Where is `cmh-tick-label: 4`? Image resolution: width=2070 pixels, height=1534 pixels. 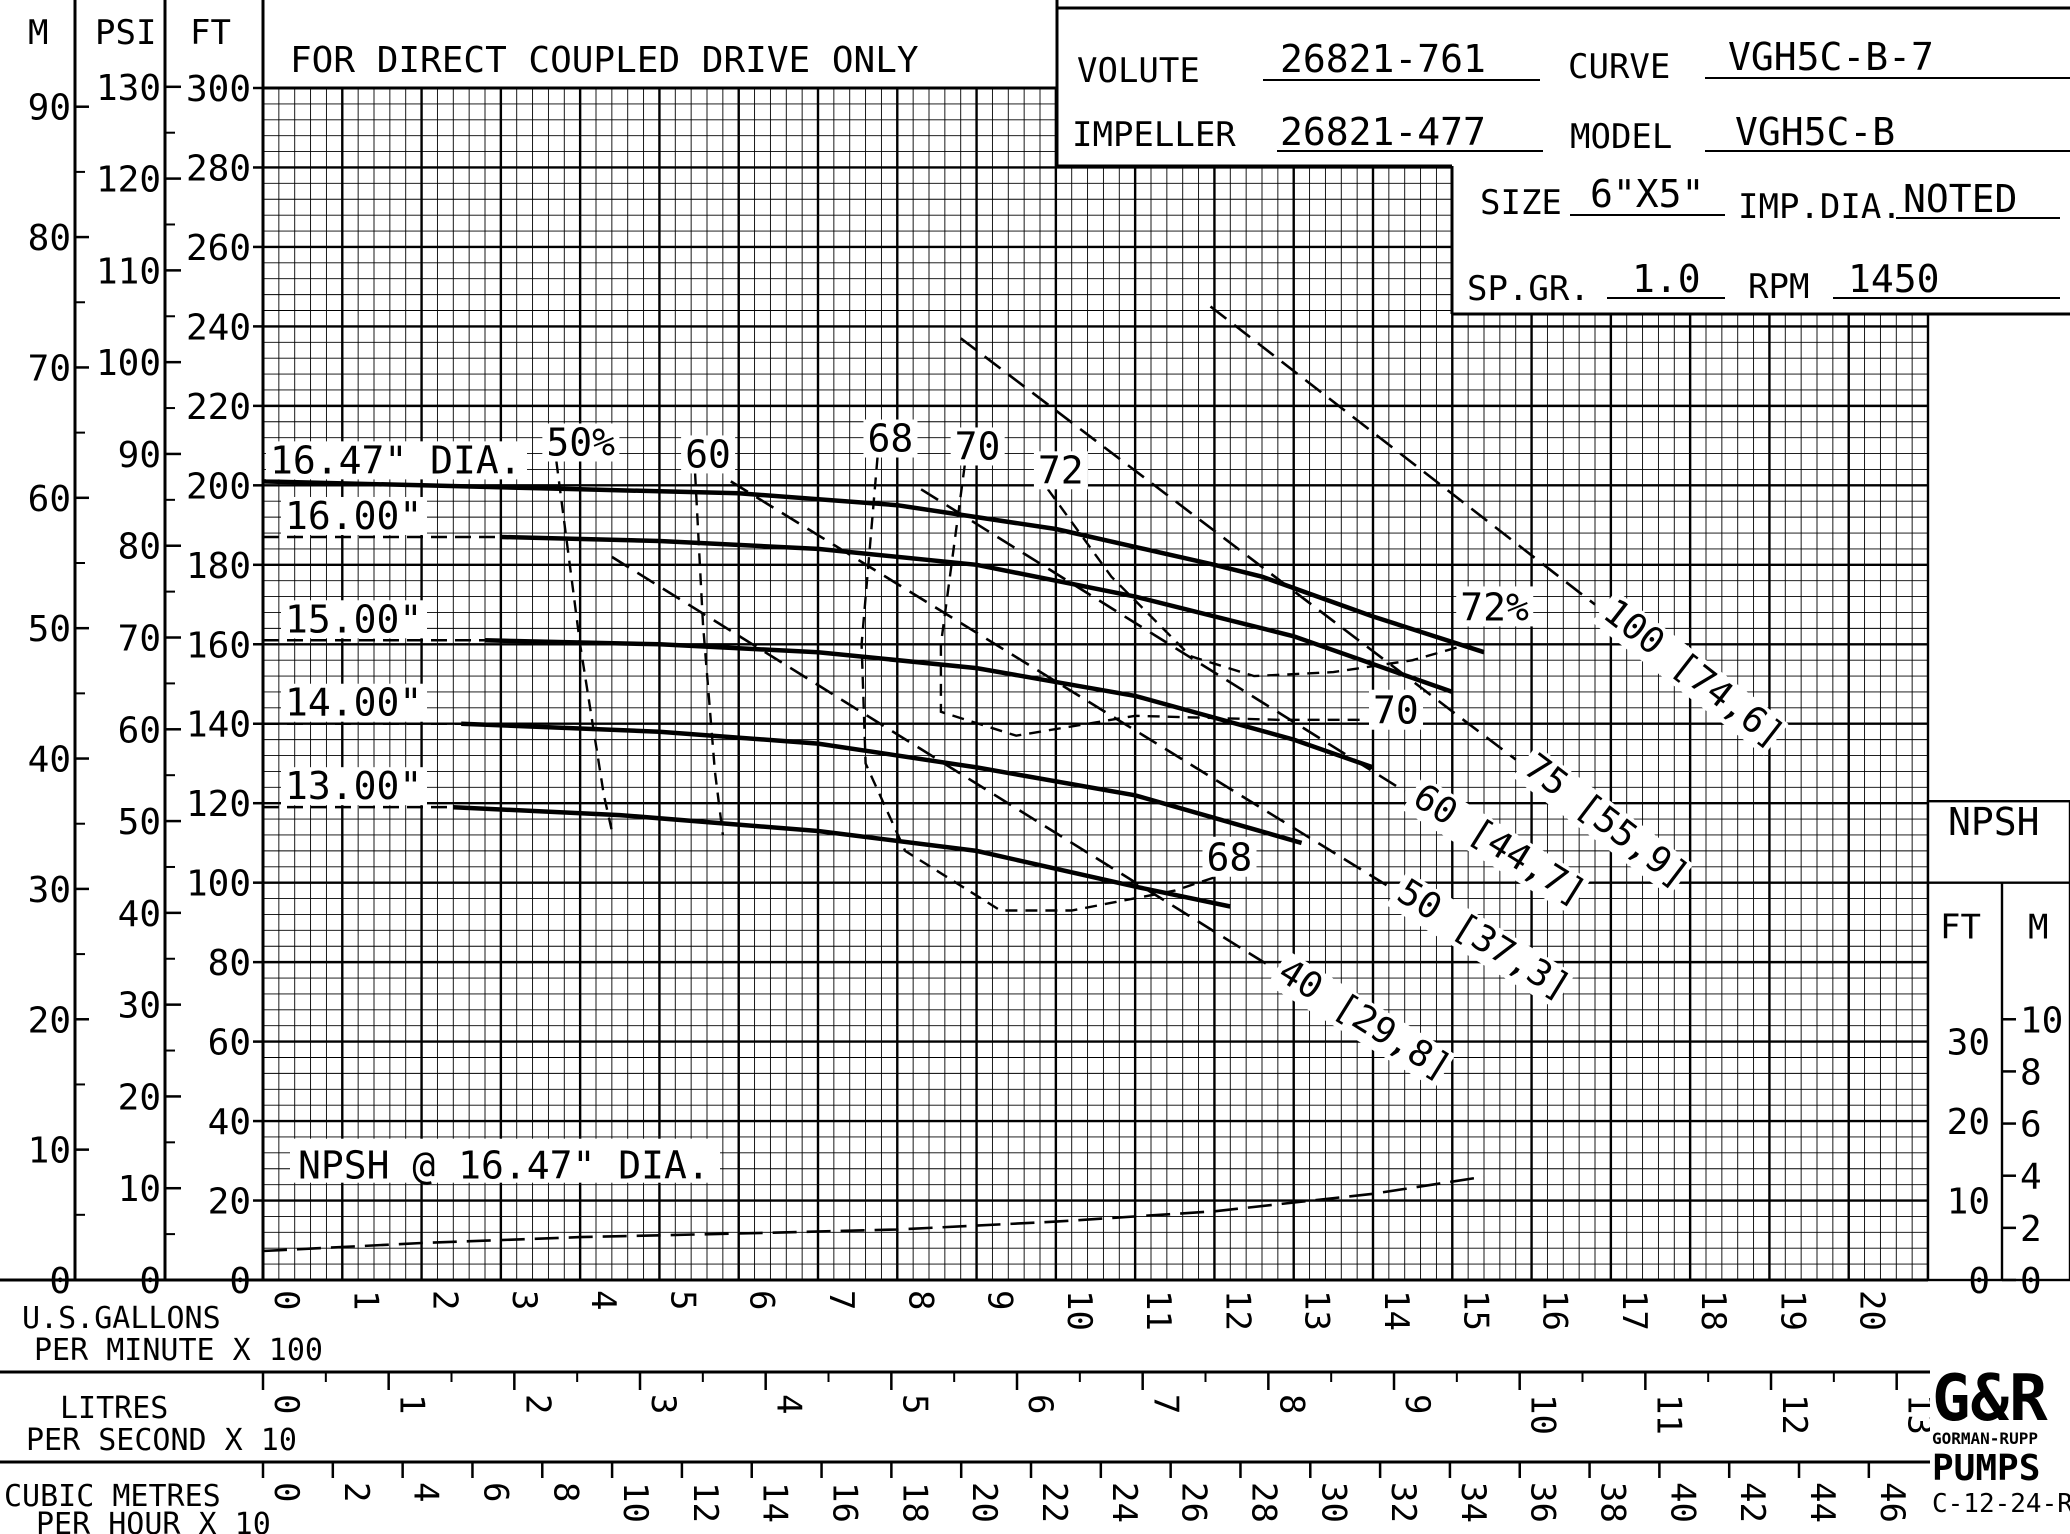
cmh-tick-label: 4 is located at coordinates (426, 1492).